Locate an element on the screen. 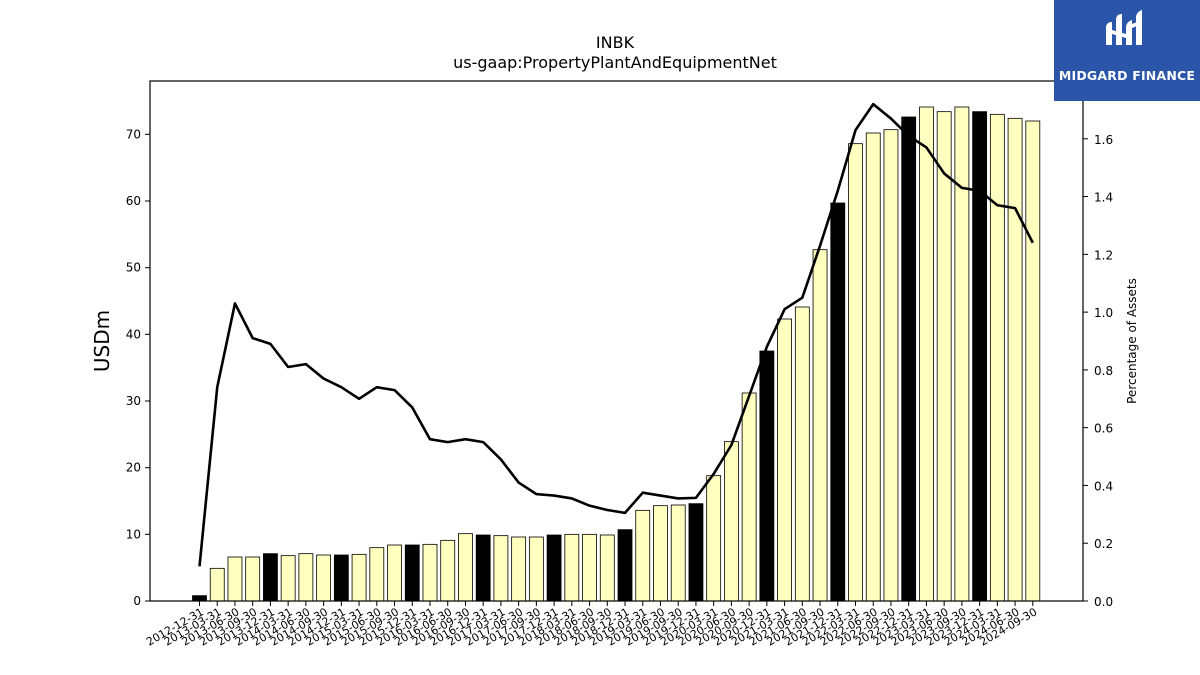 This screenshot has height=675, width=1200. y2-tick-label: 0.4 is located at coordinates (1103, 486).